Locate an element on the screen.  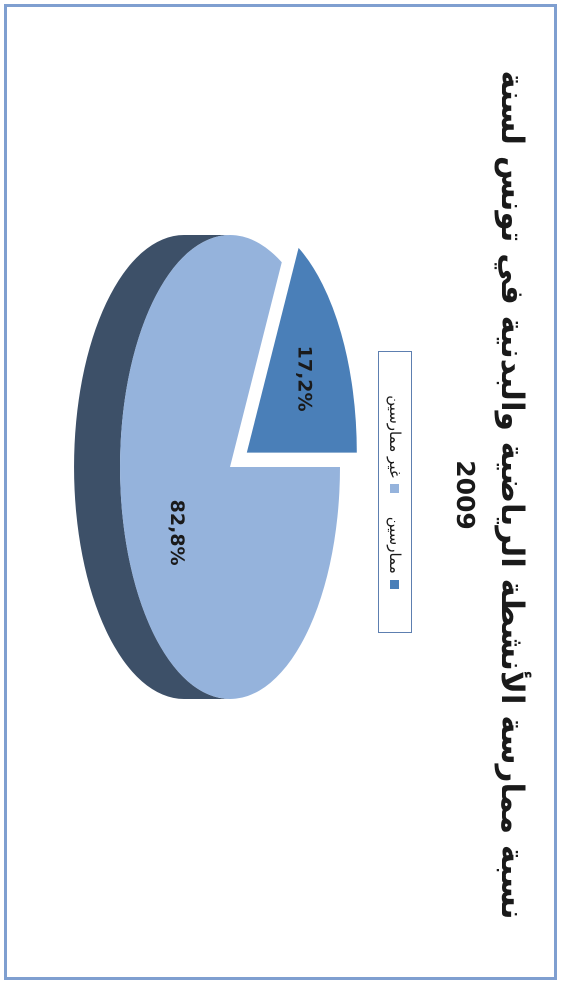
slice-practitioners is located at coordinates (301, 350).